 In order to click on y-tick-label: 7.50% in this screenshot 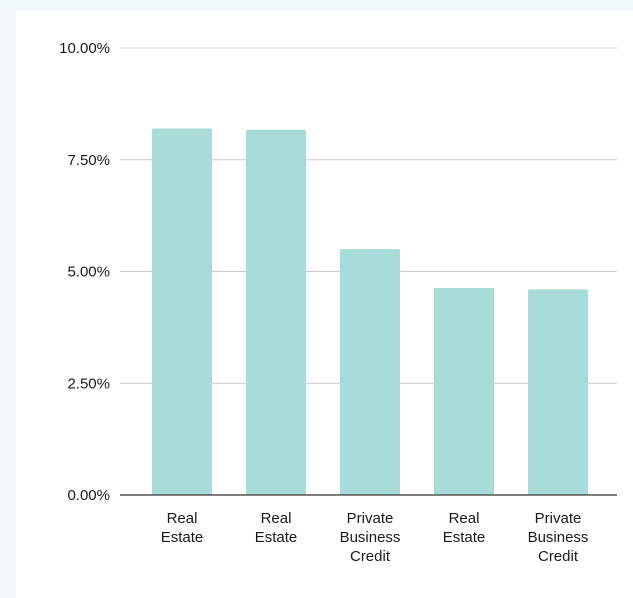, I will do `click(88, 160)`.